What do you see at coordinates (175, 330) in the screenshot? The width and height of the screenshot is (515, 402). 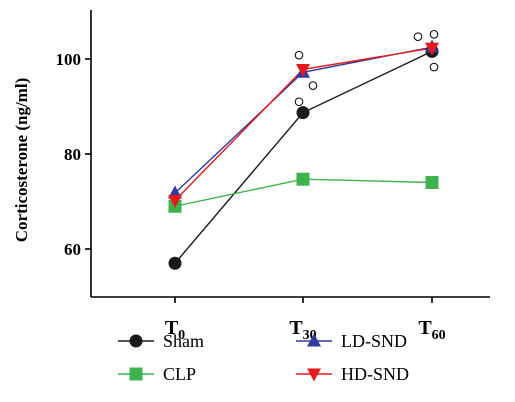 I see `x-tick-label-0: T0` at bounding box center [175, 330].